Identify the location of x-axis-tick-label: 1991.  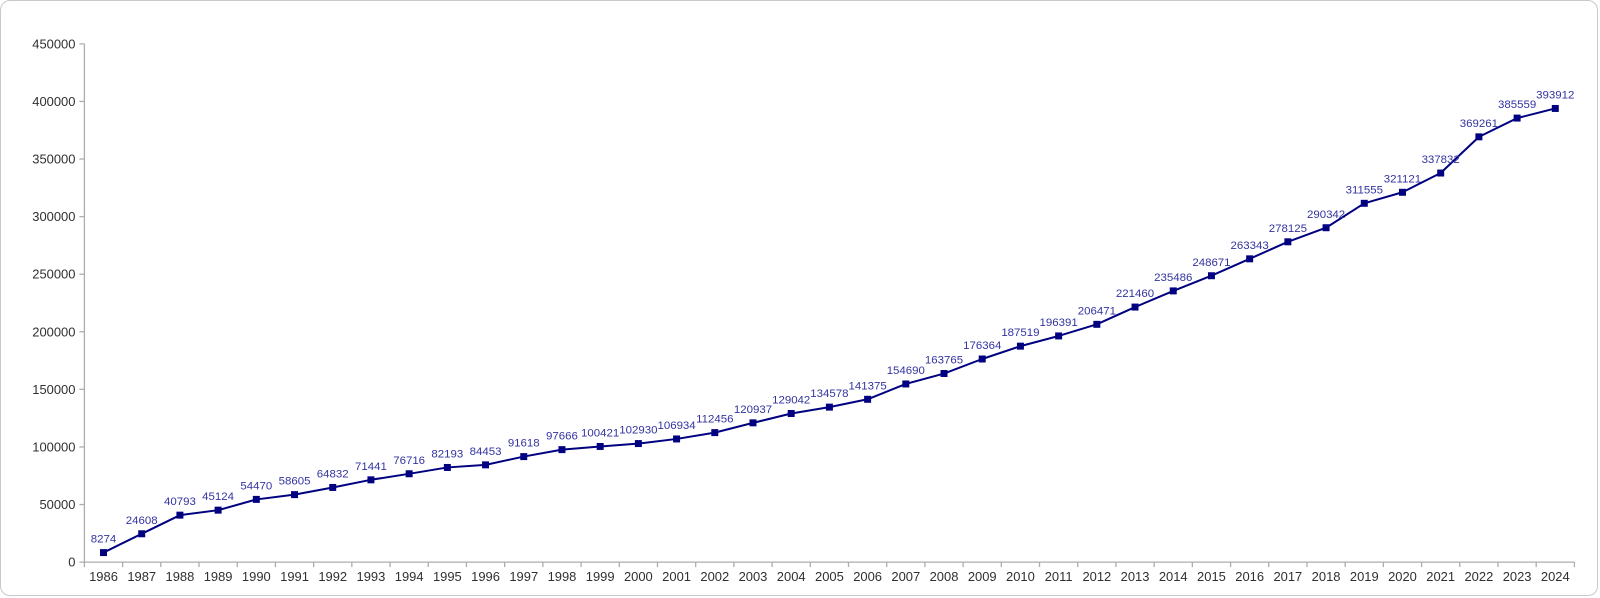
(294, 576).